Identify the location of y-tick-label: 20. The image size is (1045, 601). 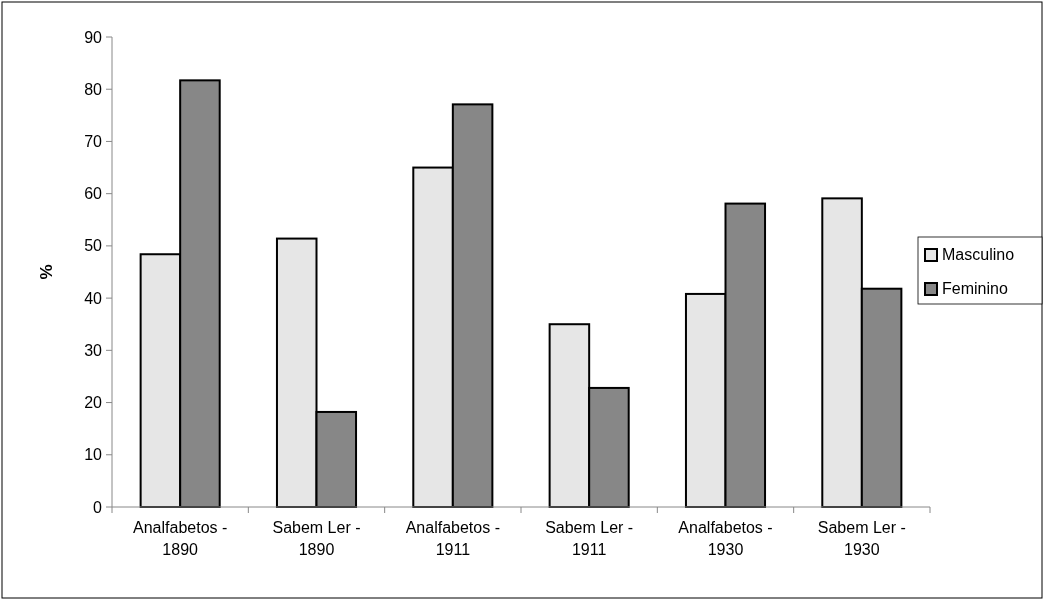
(93, 403).